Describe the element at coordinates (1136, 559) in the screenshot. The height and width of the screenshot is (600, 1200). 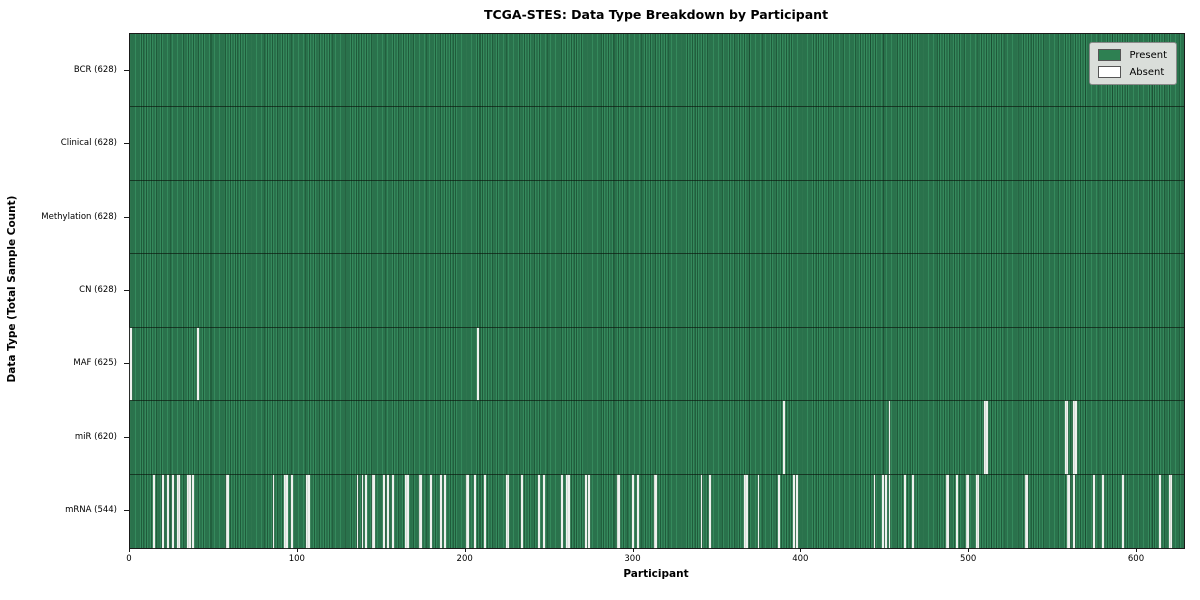
I see `x-tick-label: 600` at that location.